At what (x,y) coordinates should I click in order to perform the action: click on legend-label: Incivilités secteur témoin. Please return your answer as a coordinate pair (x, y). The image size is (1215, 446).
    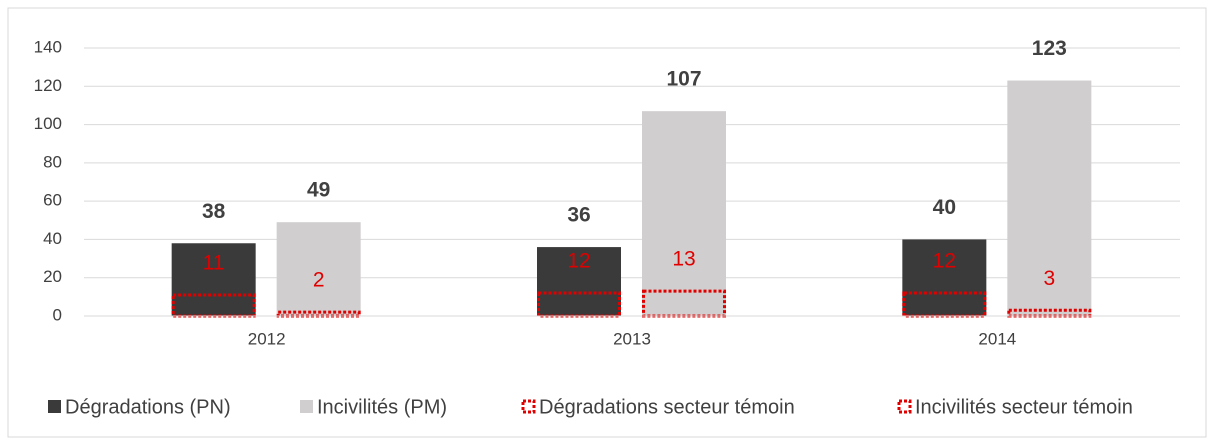
    Looking at the image, I should click on (1024, 407).